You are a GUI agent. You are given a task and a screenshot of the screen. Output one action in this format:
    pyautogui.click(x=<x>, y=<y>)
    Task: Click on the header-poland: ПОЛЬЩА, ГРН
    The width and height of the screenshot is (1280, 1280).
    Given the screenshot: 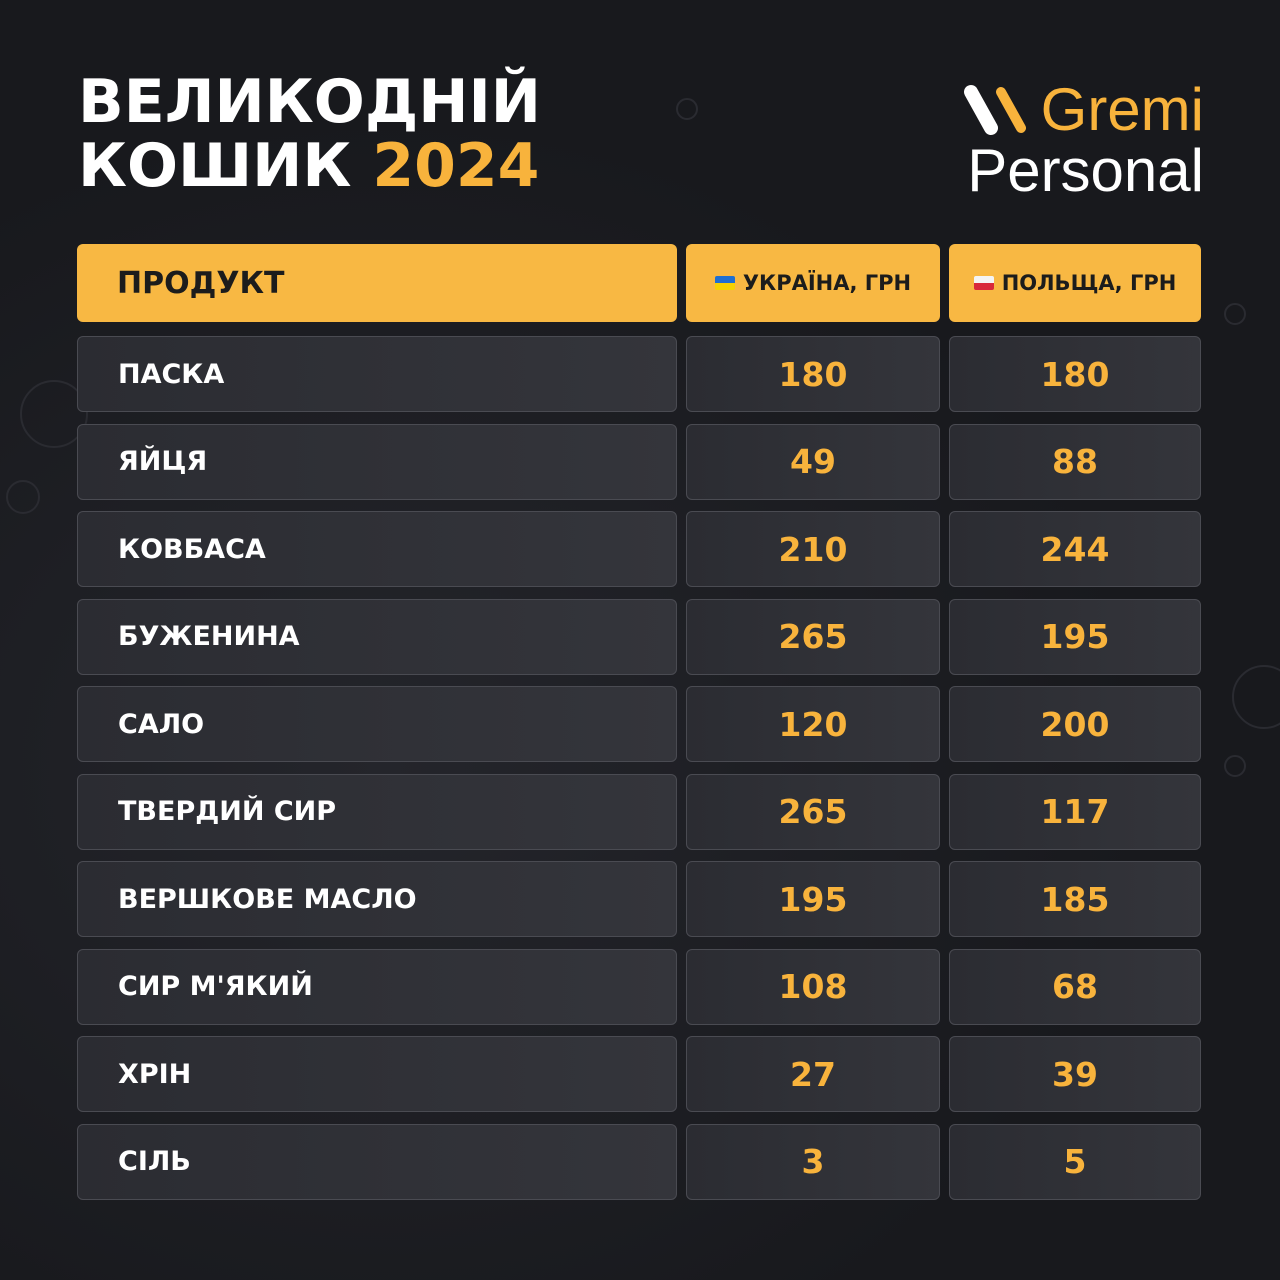 What is the action you would take?
    pyautogui.click(x=1075, y=283)
    